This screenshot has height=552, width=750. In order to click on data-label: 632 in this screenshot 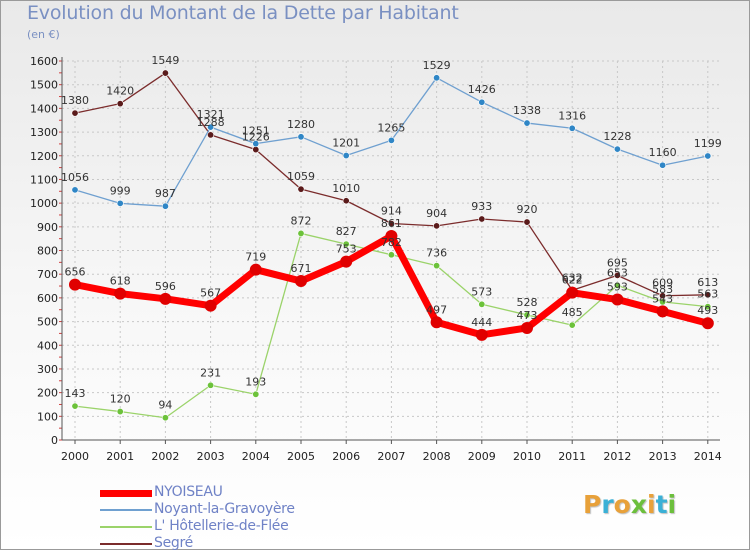, I will do `click(572, 277)`.